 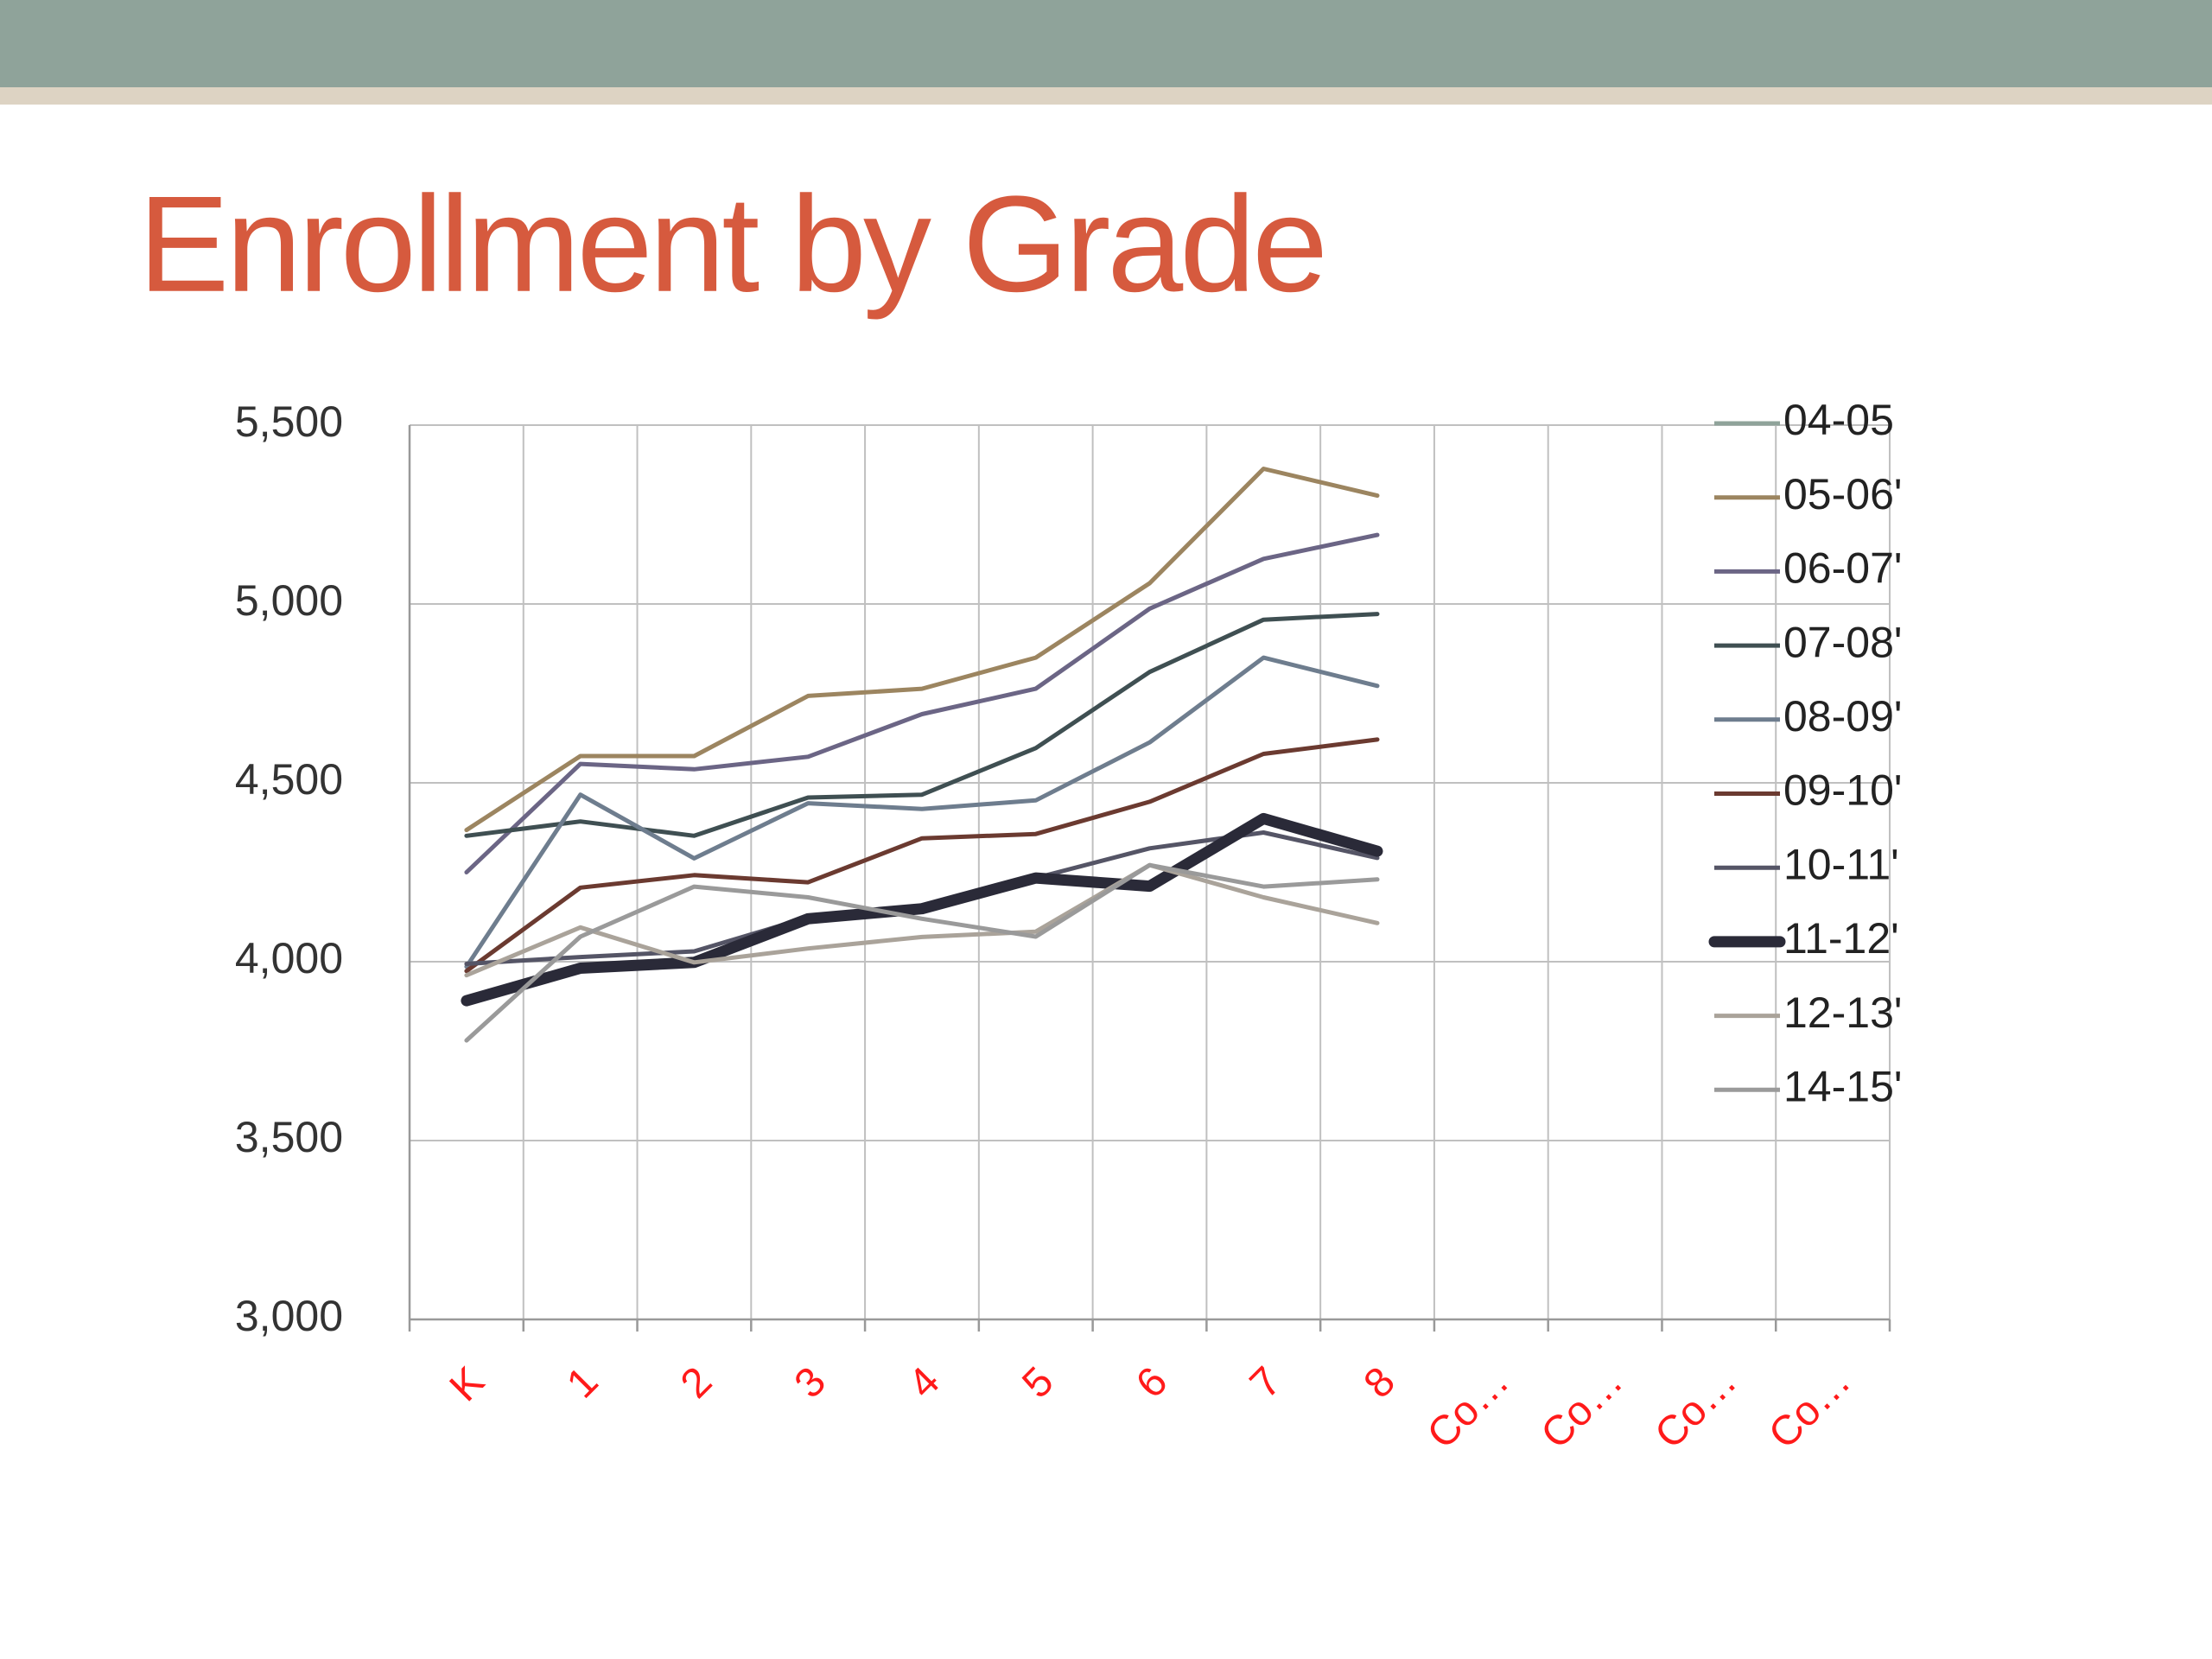 I want to click on legend-label: 06-07', so click(x=1842, y=568).